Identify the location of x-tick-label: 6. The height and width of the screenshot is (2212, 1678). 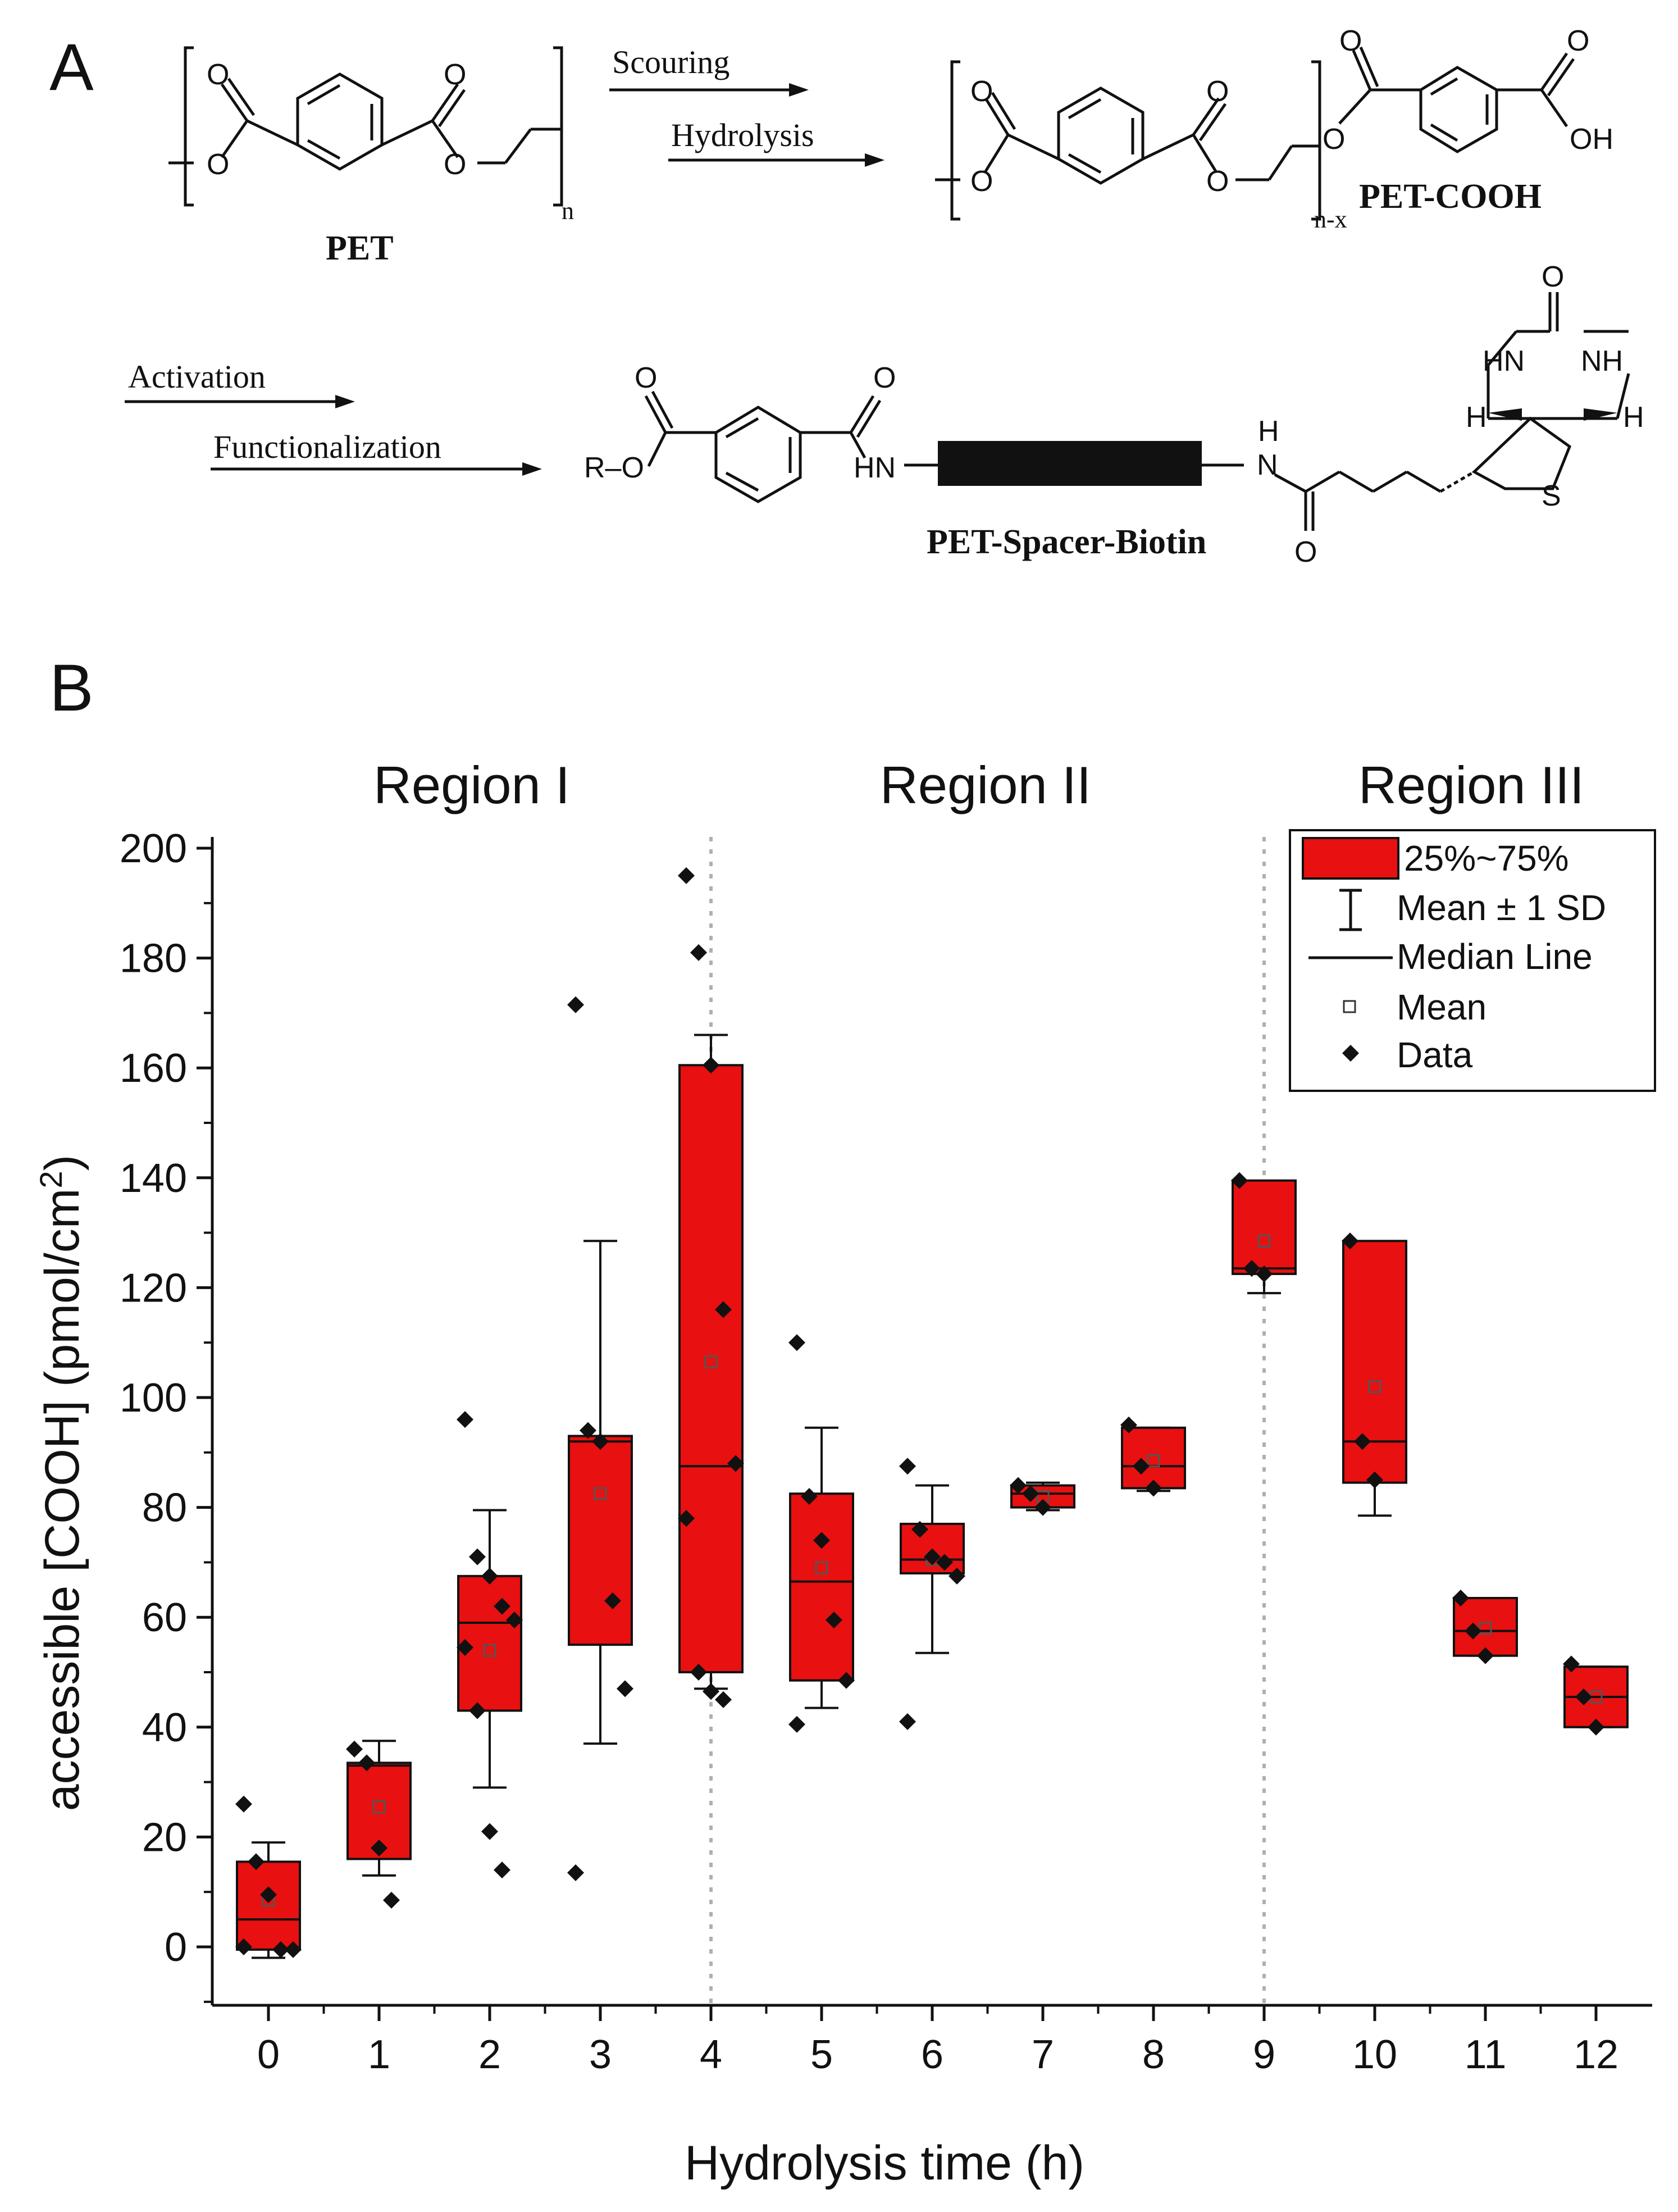
(932, 2054).